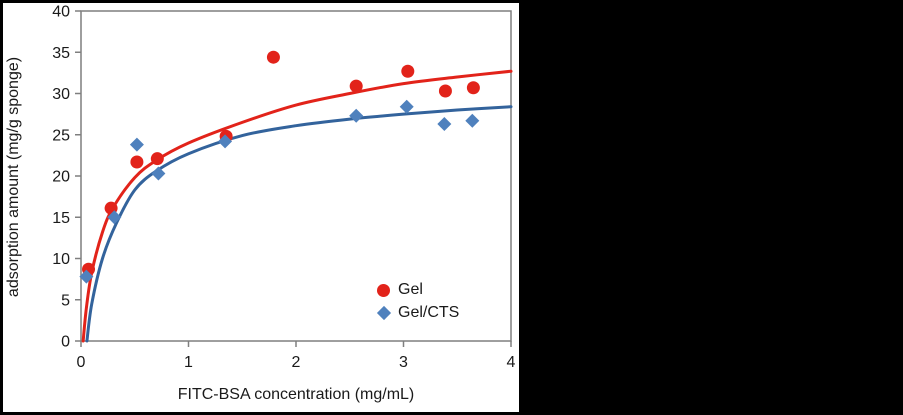 This screenshot has width=903, height=415. Describe the element at coordinates (383, 290) in the screenshot. I see `gel-circle-icon` at that location.